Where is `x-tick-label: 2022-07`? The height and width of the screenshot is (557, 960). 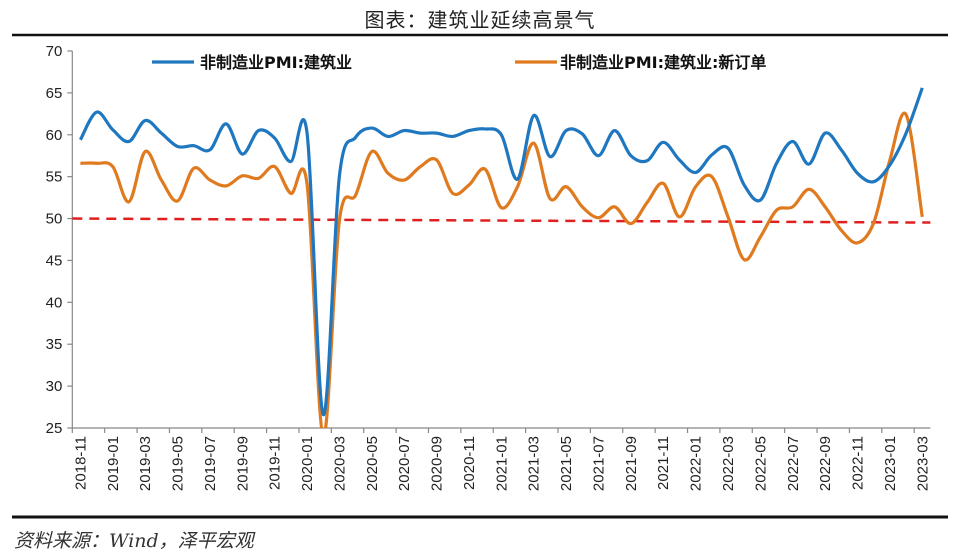
x-tick-label: 2022-07 is located at coordinates (793, 463).